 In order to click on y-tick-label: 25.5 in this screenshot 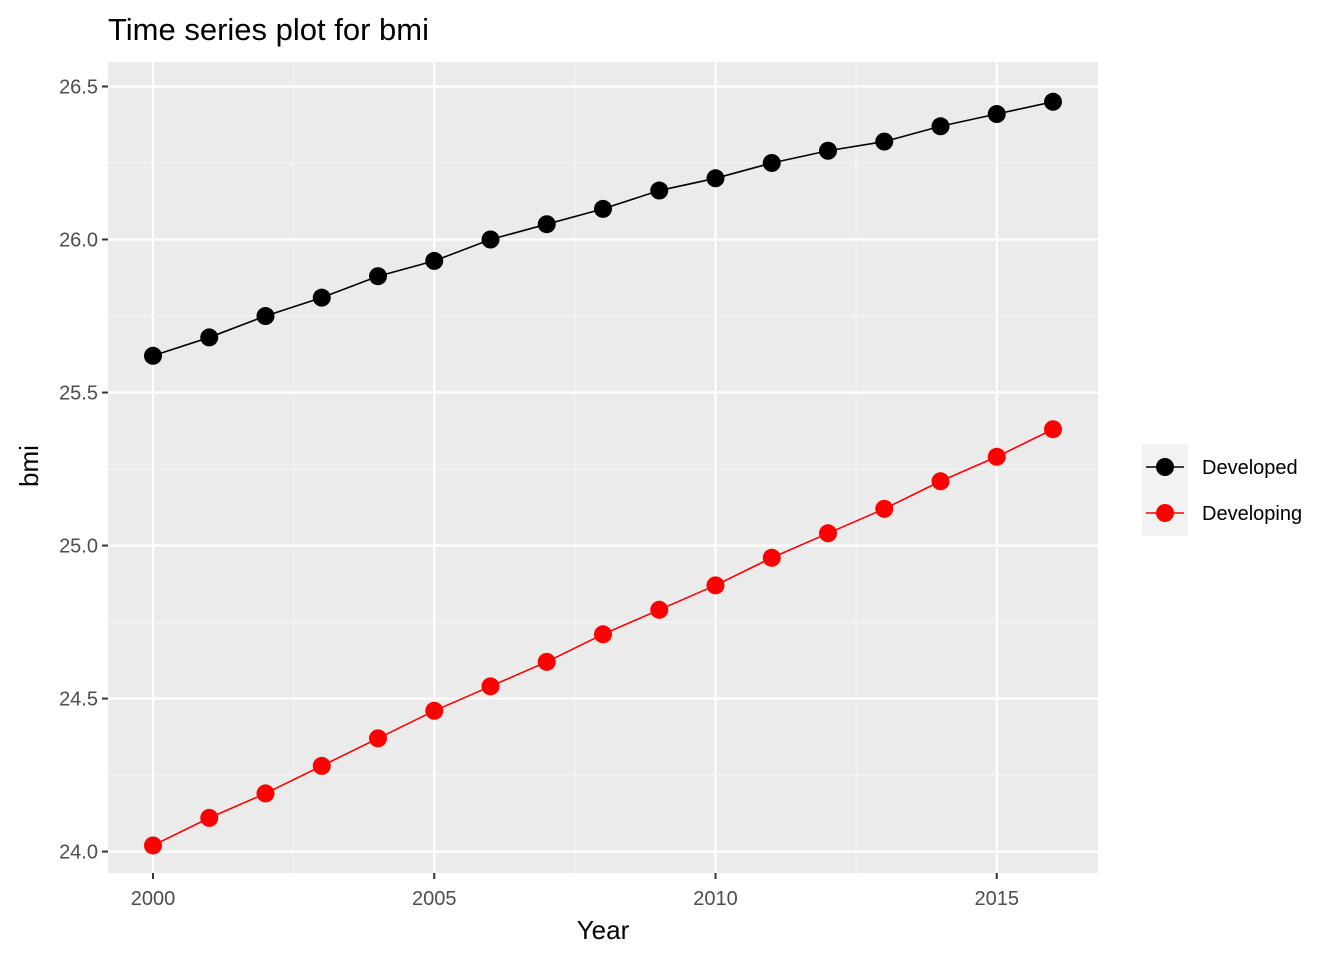, I will do `click(78, 394)`.